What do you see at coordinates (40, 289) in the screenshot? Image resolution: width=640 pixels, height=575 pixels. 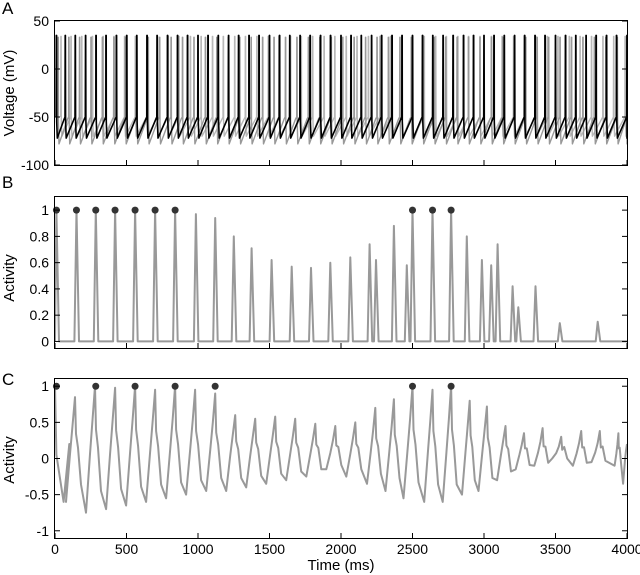 I see `y-tick-label: 0.4` at bounding box center [40, 289].